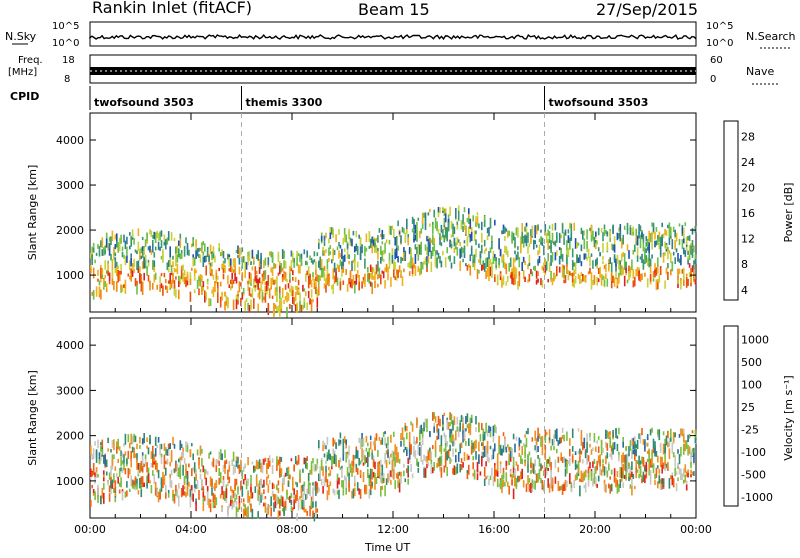 This screenshot has width=800, height=558. Describe the element at coordinates (292, 529) in the screenshot. I see `x-tick-label: 08:00` at that location.